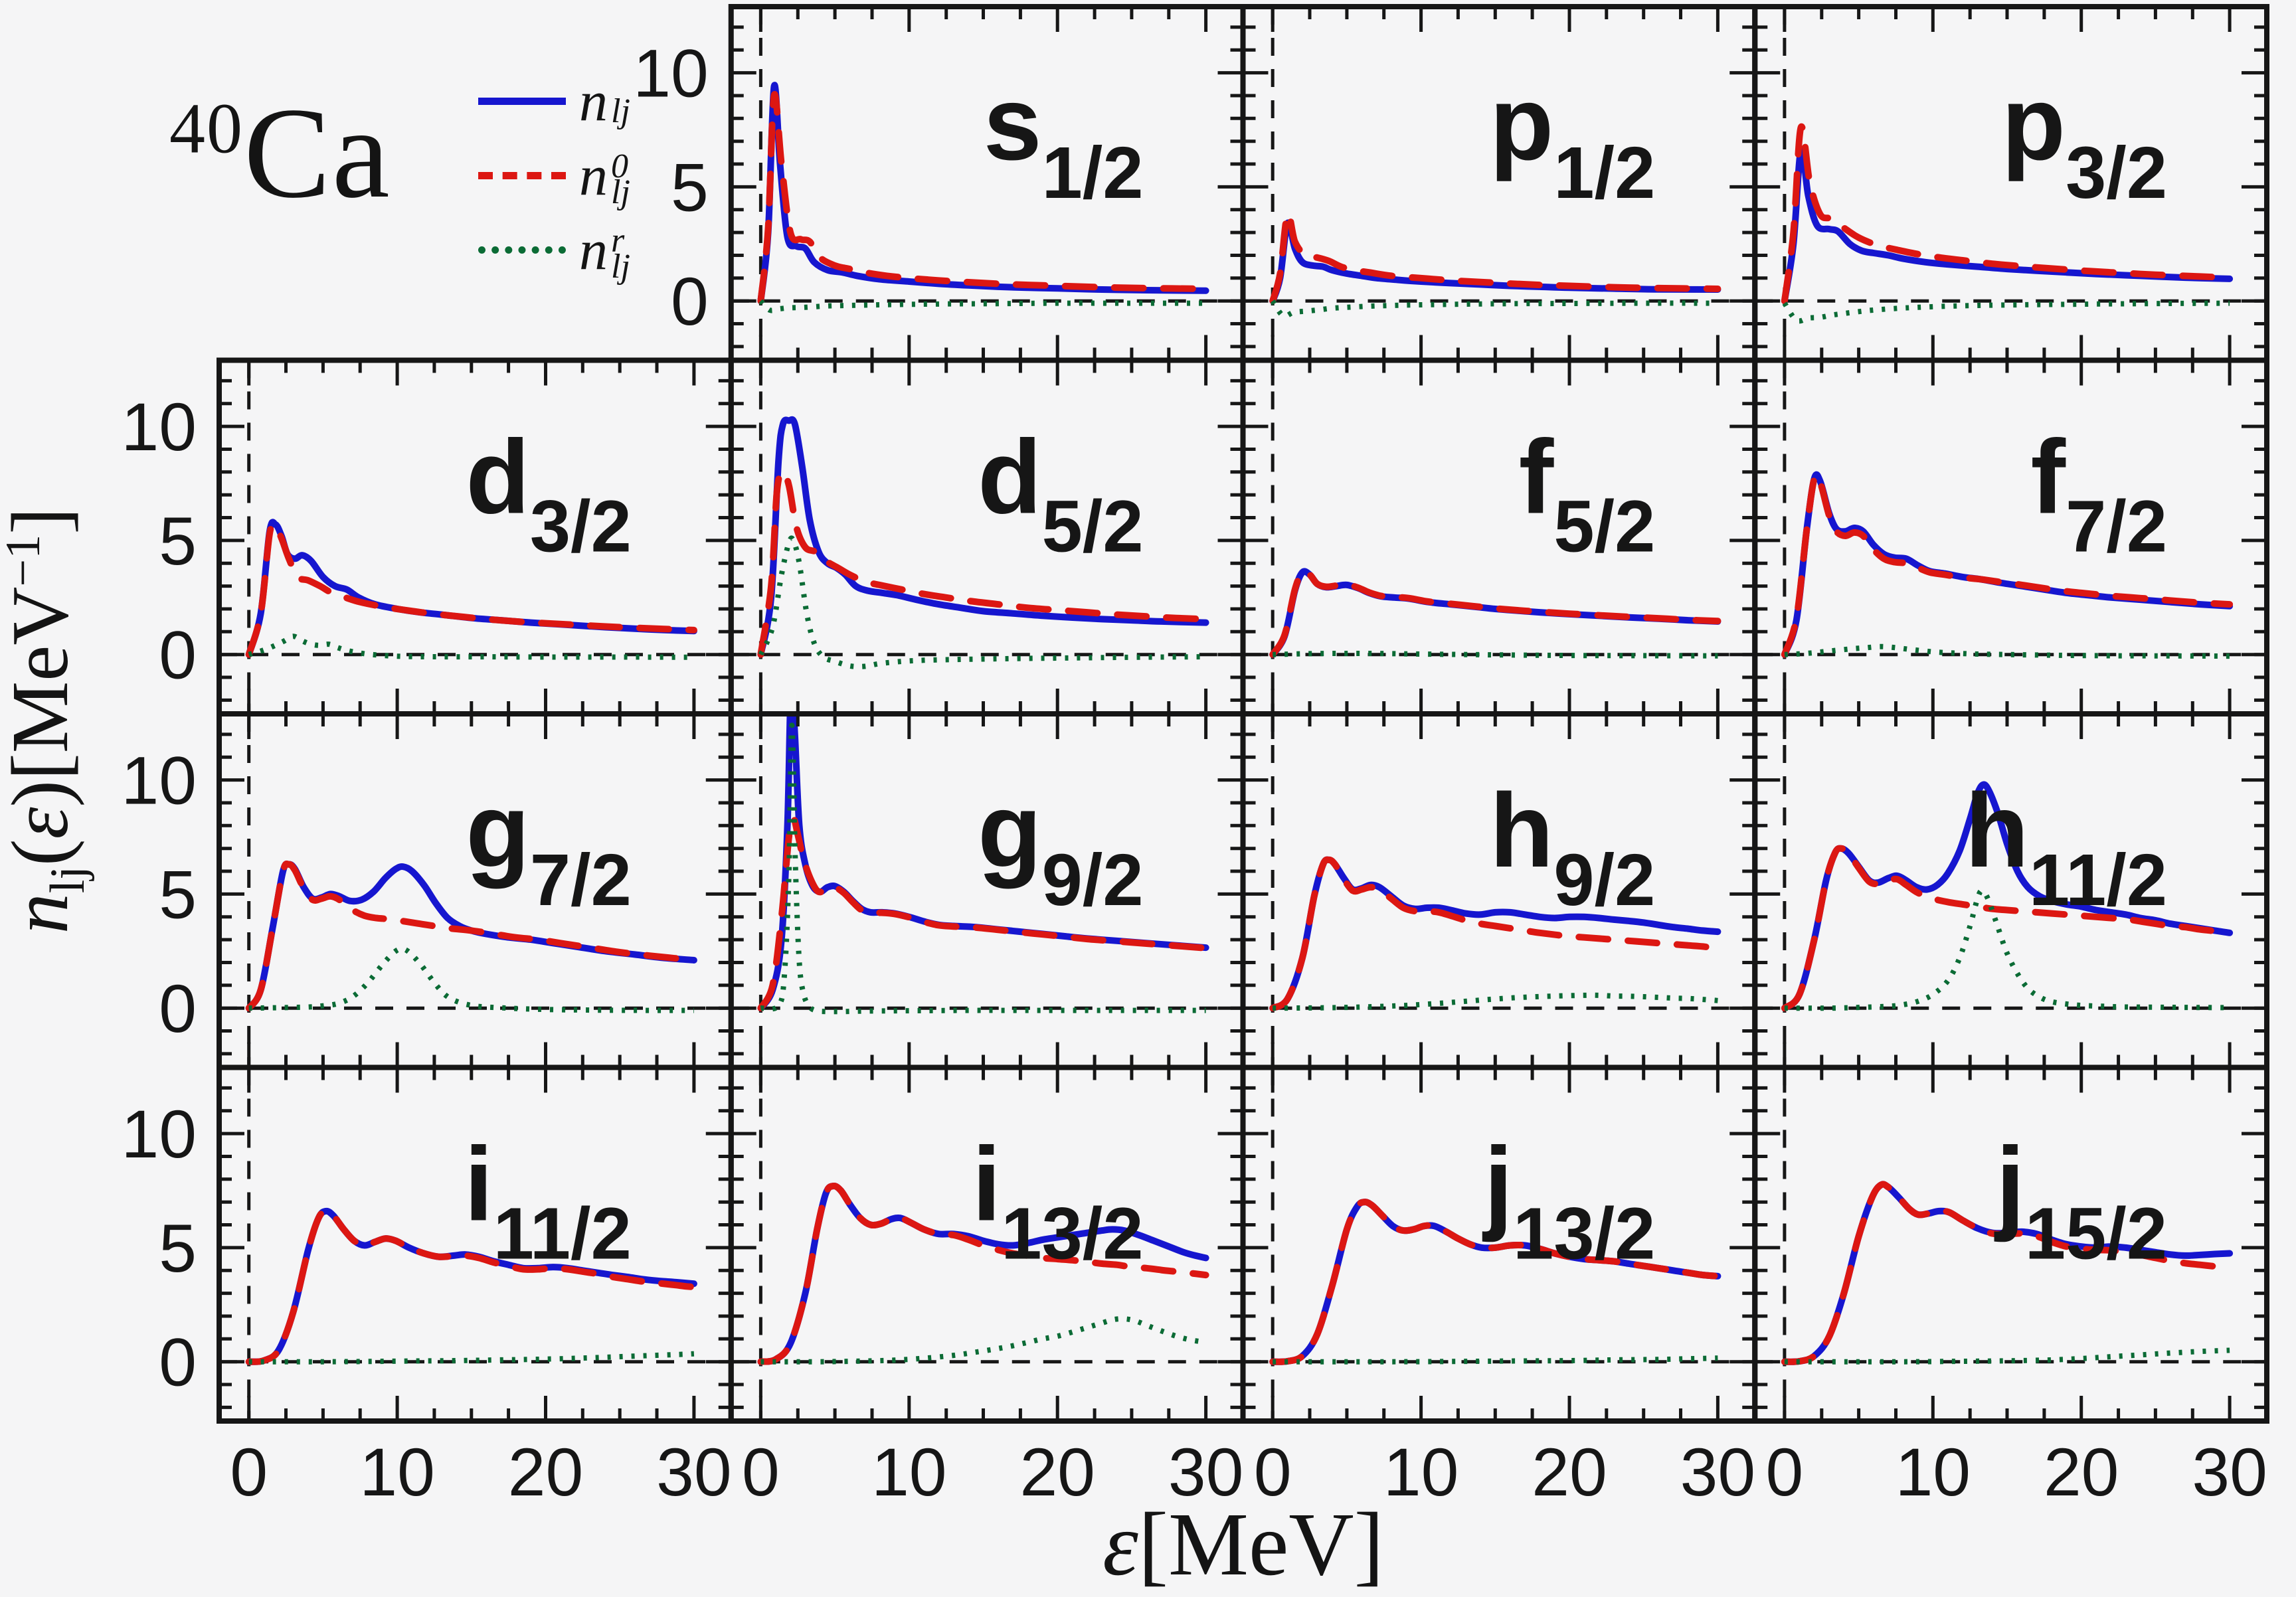  What do you see at coordinates (548, 847) in the screenshot?
I see `panel-label: g7/2` at bounding box center [548, 847].